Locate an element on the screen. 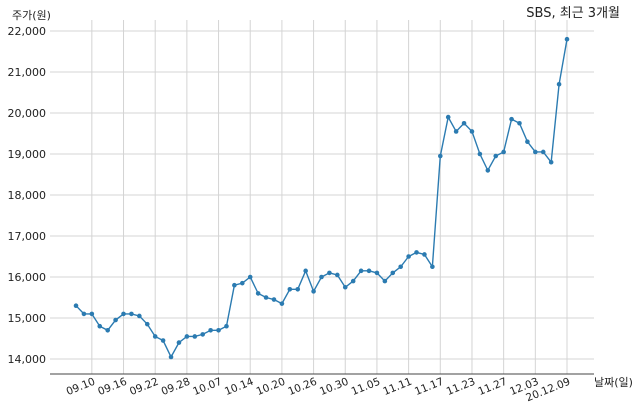 The image size is (640, 414). x-tick-label: 11.11 is located at coordinates (397, 387).